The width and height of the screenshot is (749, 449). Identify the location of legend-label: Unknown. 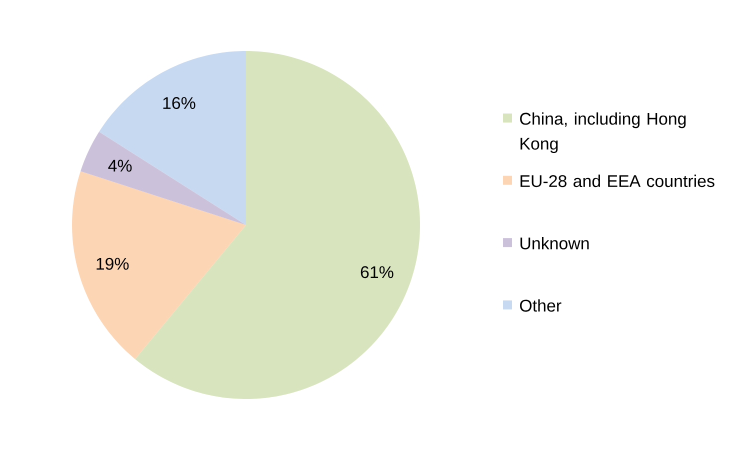
(554, 243).